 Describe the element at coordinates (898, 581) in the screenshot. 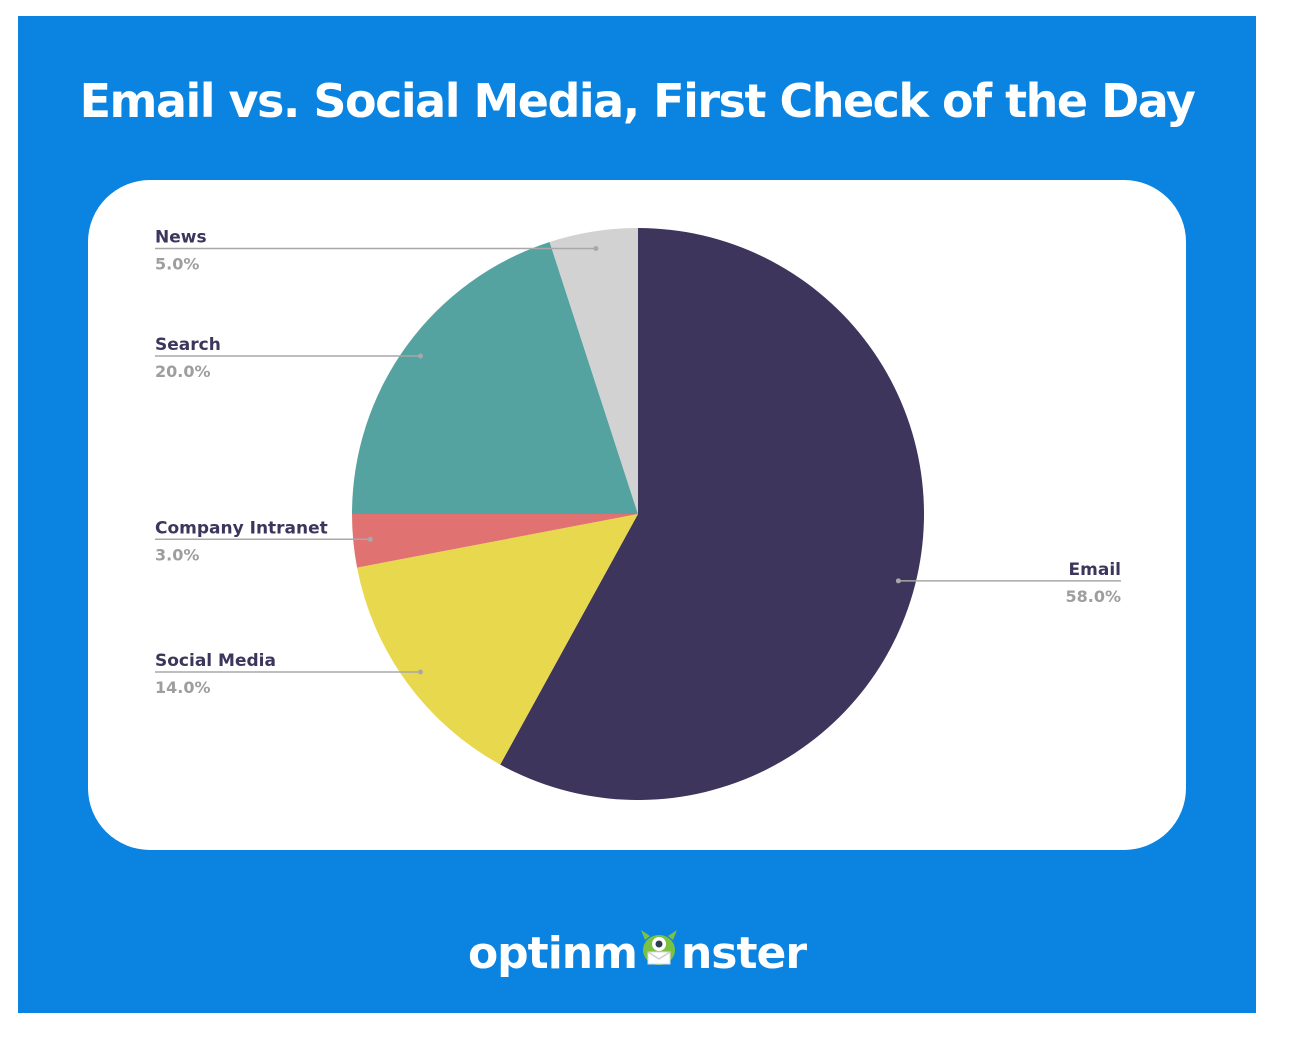

I see `leader-dot-email` at that location.